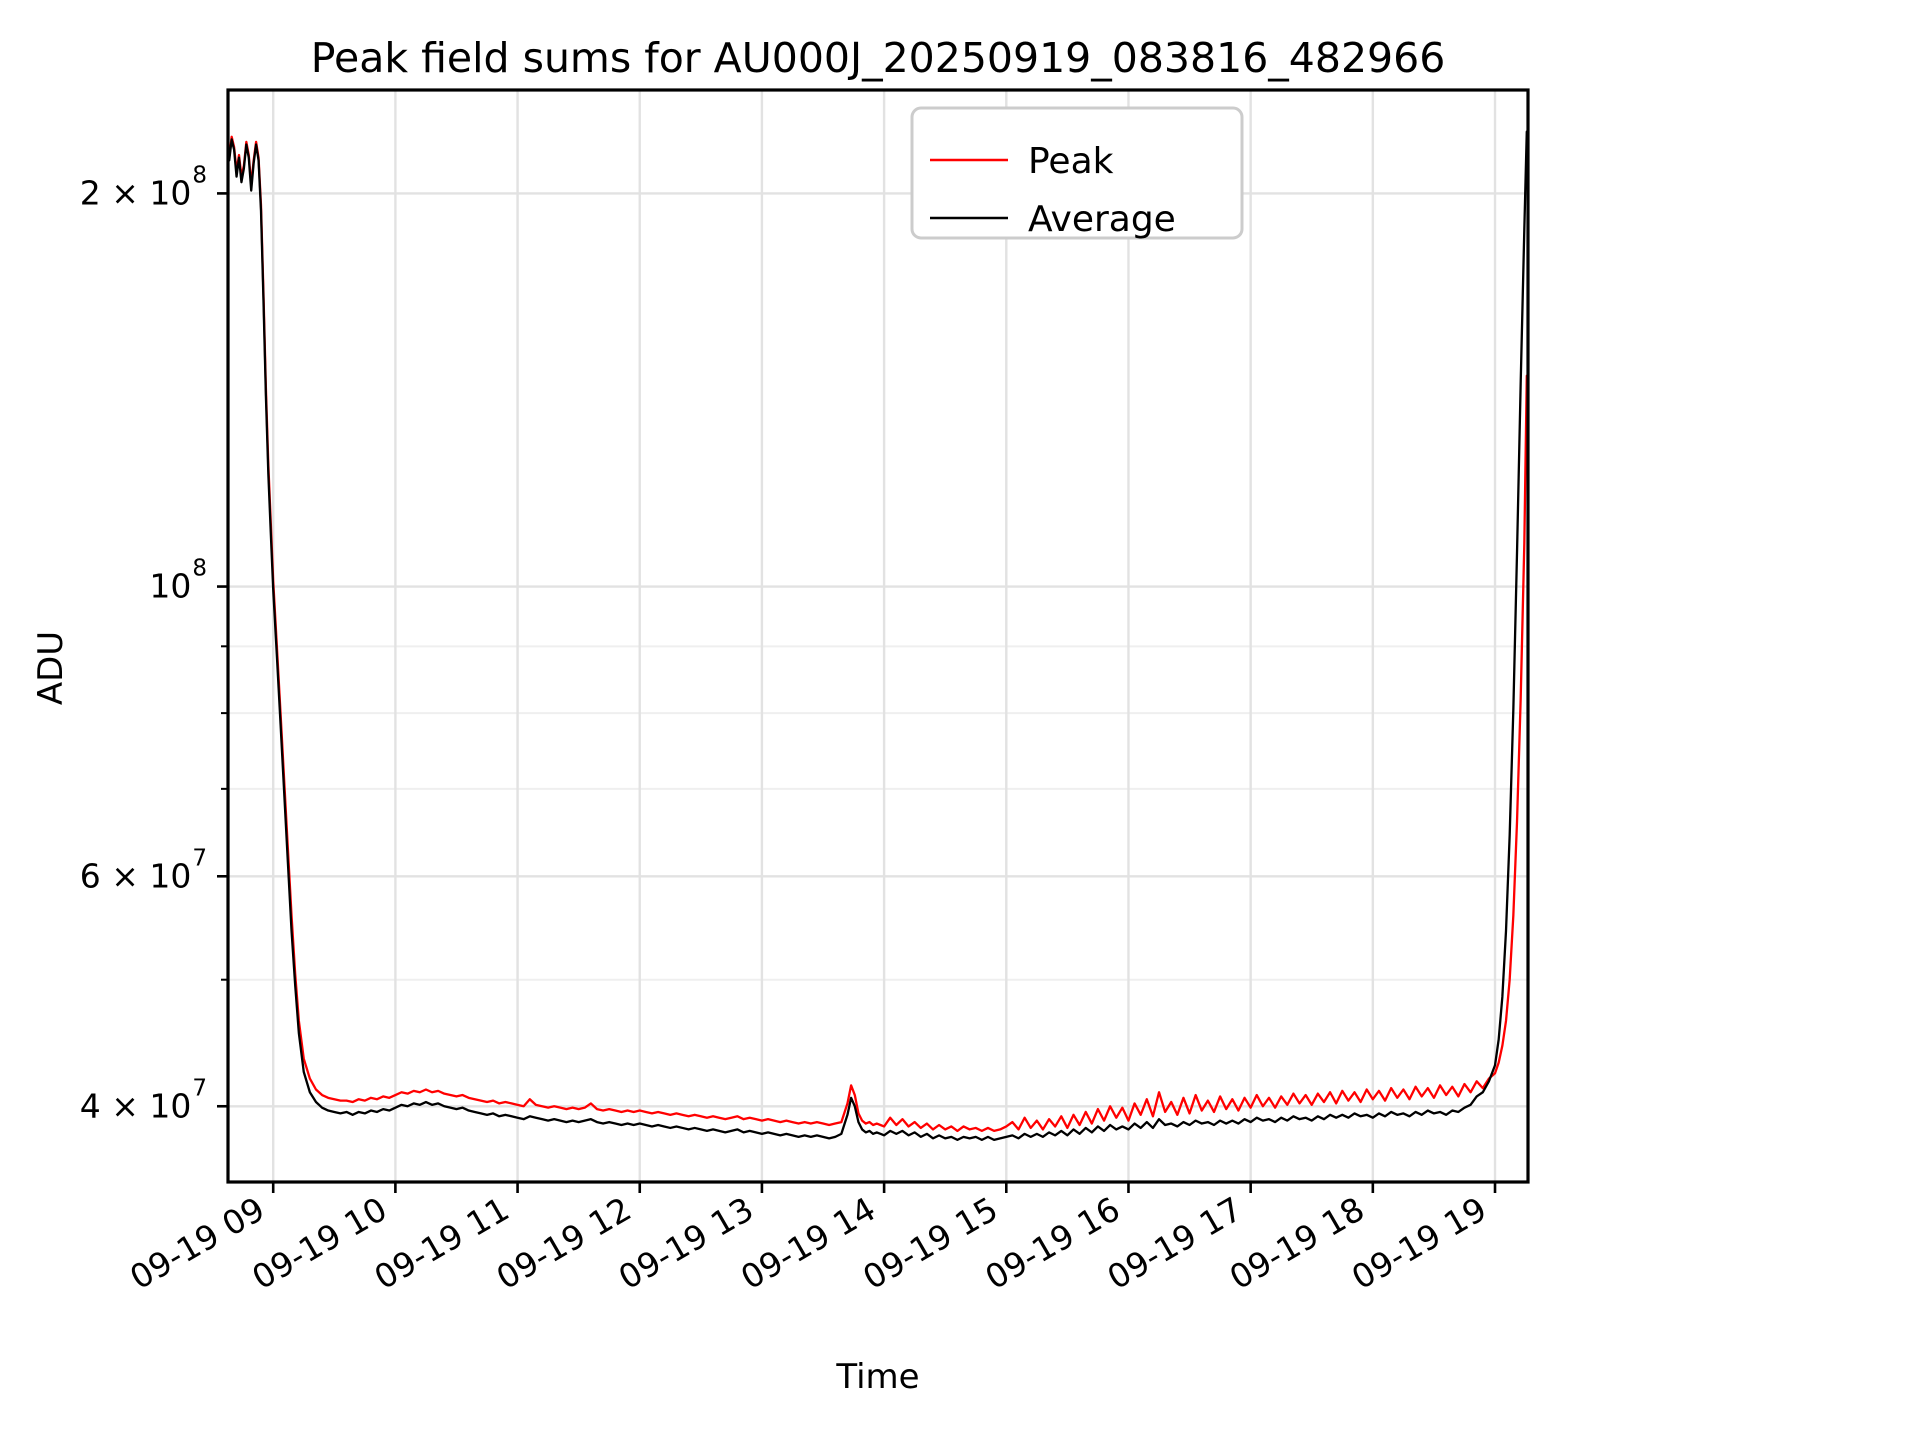 This screenshot has height=1440, width=1920. What do you see at coordinates (877, 1377) in the screenshot?
I see `x-axis-label: Time` at bounding box center [877, 1377].